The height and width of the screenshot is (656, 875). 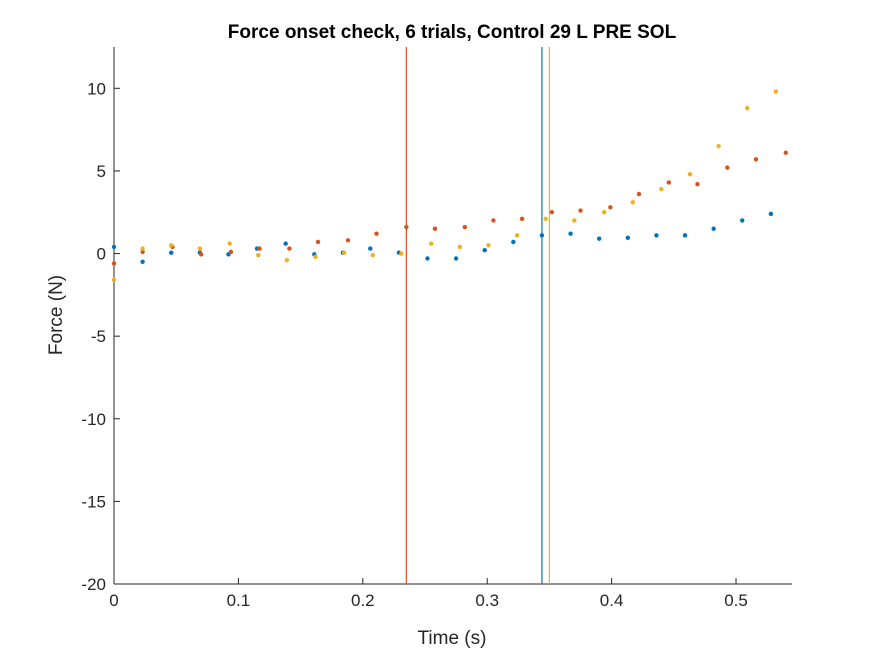 What do you see at coordinates (113, 600) in the screenshot?
I see `x-tick-label: 0` at bounding box center [113, 600].